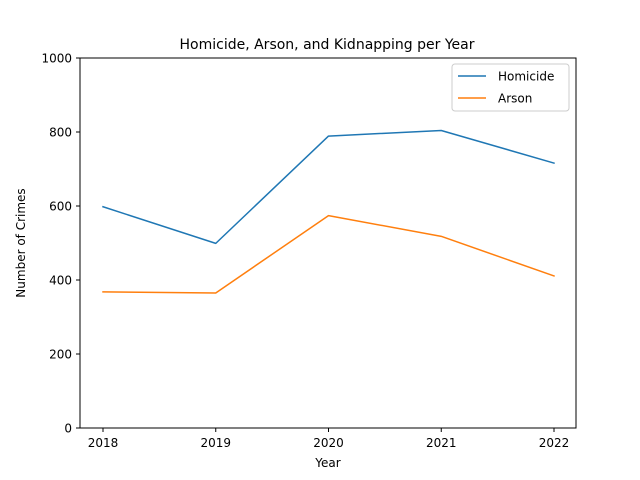  I want to click on legend-label: Homicide, so click(526, 77).